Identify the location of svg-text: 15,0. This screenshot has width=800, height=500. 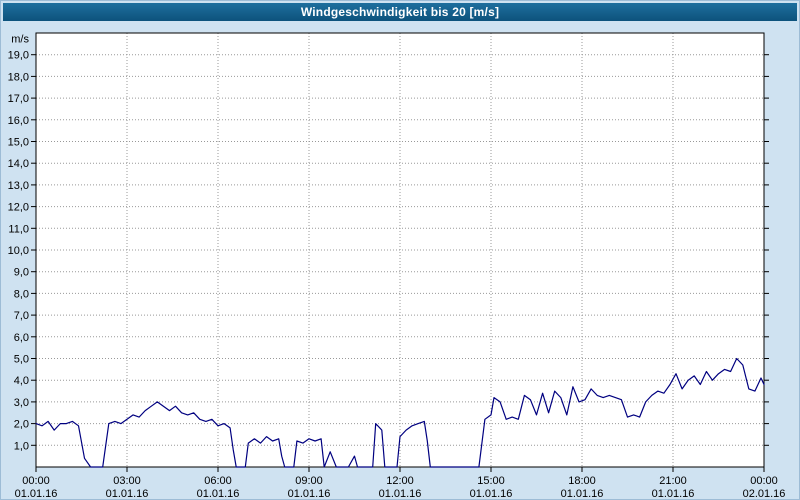
(18, 143).